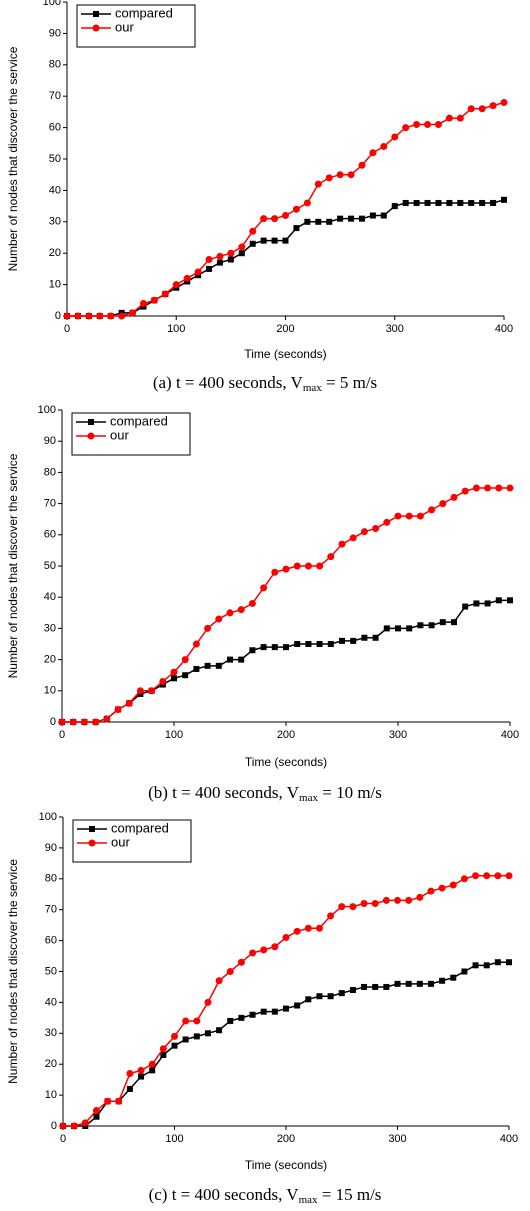  Describe the element at coordinates (55, 65) in the screenshot. I see `y-tick-label: 80` at that location.